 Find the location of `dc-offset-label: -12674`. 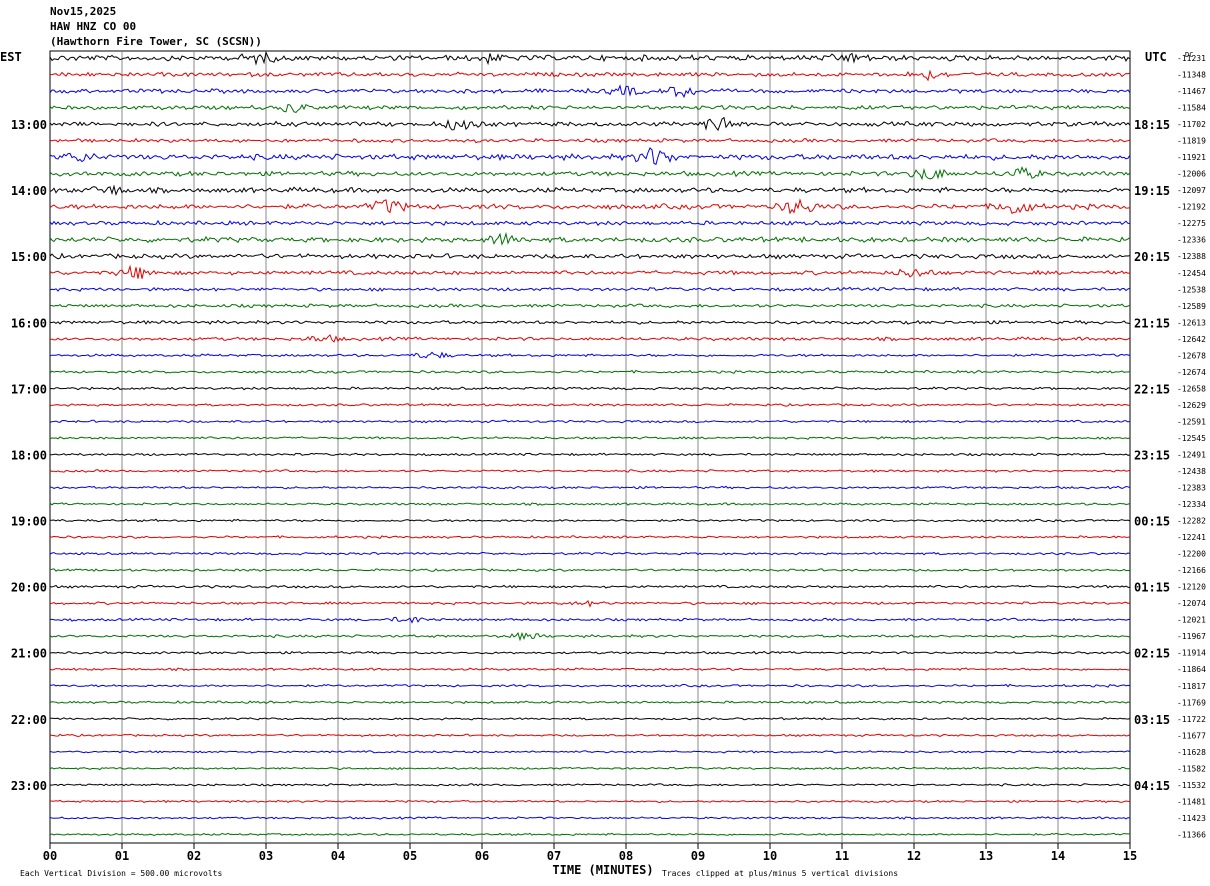

dc-offset-label: -12674 is located at coordinates (1191, 372).